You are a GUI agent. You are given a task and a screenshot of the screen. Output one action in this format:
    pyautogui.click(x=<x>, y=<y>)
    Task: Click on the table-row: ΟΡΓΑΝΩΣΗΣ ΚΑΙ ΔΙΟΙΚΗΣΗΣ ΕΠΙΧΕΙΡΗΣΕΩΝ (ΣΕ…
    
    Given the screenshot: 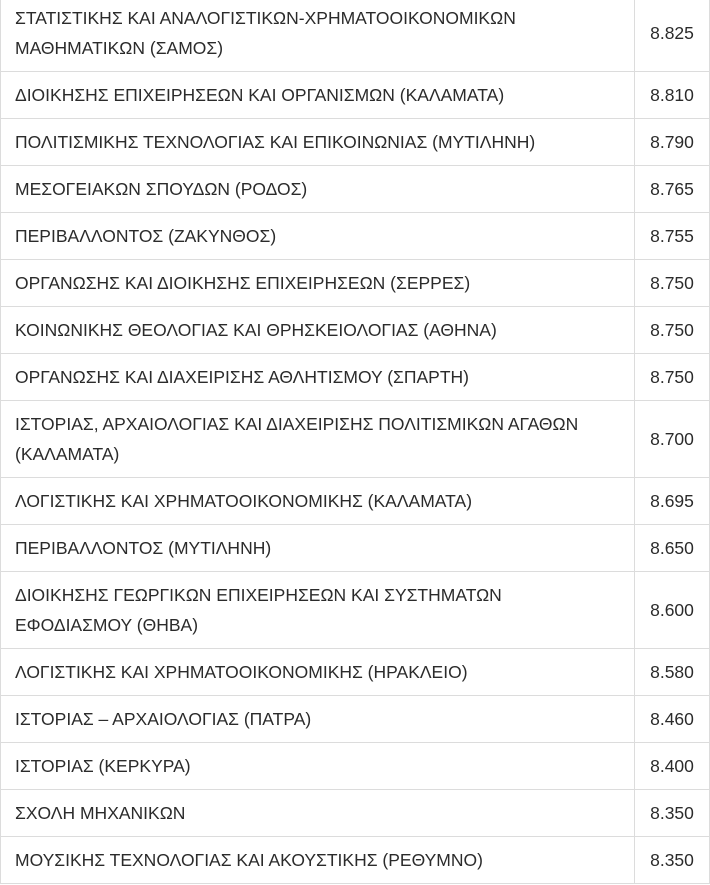 What is the action you would take?
    pyautogui.click(x=355, y=283)
    